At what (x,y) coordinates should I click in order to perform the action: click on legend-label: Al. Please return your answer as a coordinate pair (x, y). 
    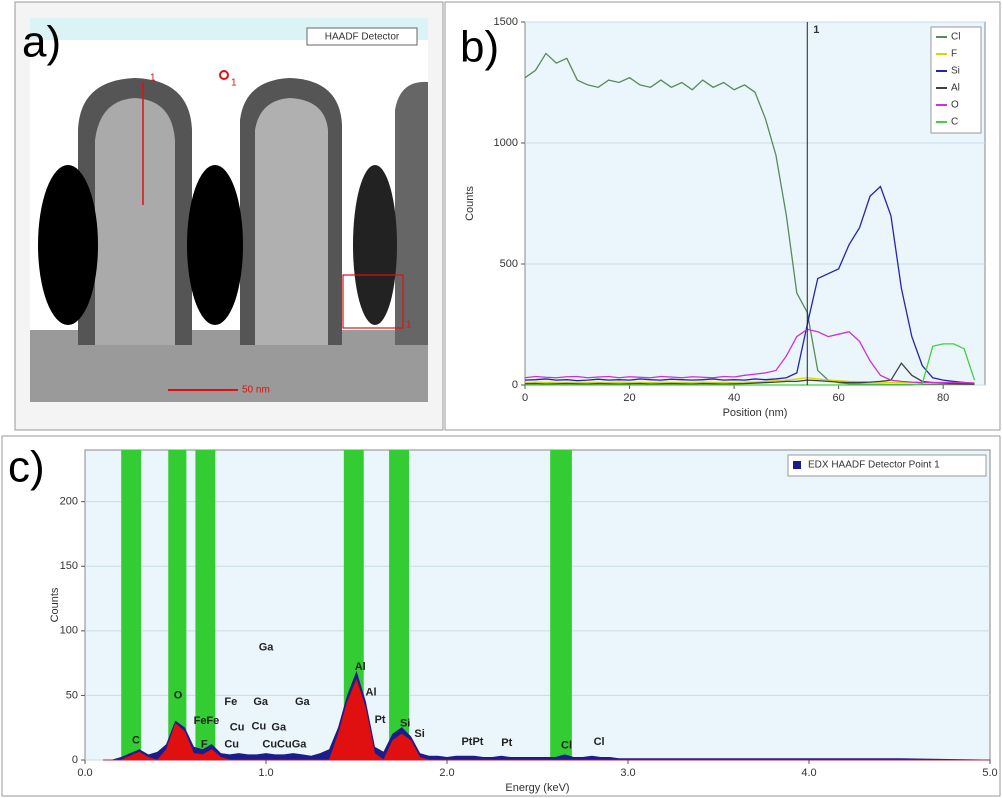
    Looking at the image, I should click on (955, 88).